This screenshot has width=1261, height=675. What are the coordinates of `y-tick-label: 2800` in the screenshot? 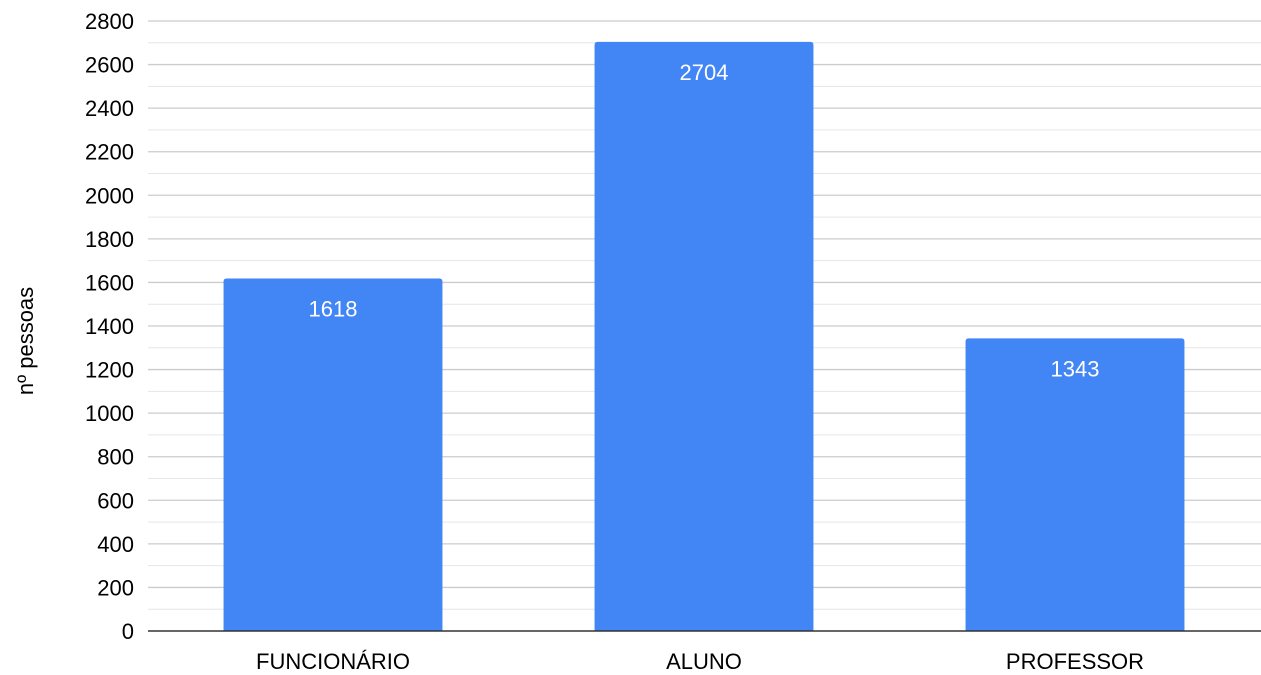 It's located at (109, 21).